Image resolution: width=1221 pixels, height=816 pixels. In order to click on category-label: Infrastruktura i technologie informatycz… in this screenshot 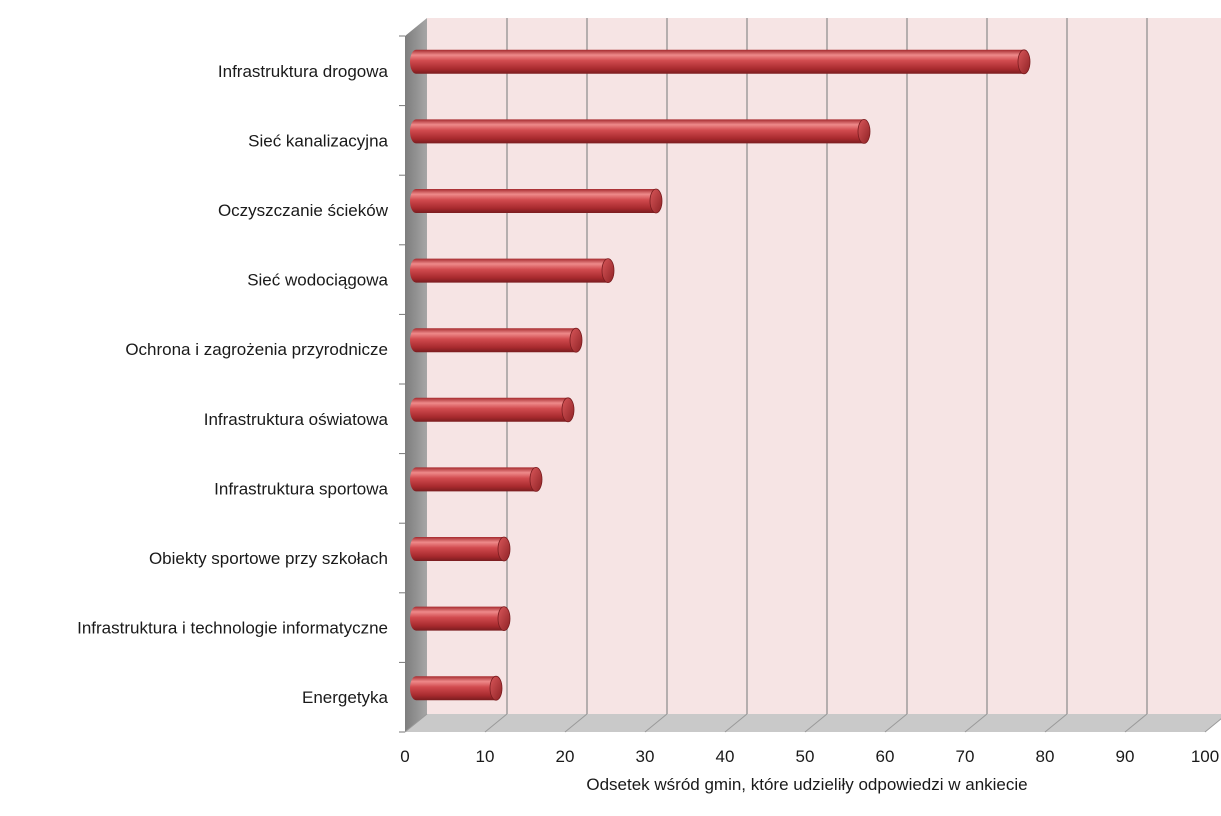, I will do `click(232, 628)`.